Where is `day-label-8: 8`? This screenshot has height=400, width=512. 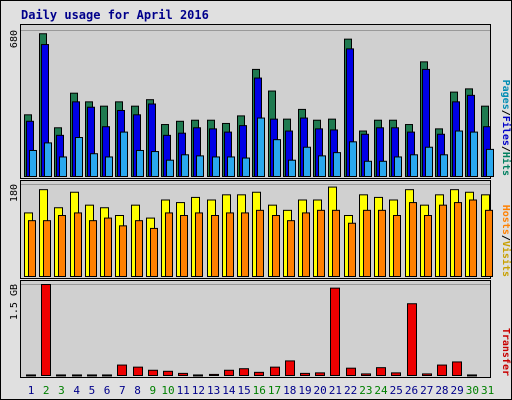
day-label-8: 8 is located at coordinates (137, 390).